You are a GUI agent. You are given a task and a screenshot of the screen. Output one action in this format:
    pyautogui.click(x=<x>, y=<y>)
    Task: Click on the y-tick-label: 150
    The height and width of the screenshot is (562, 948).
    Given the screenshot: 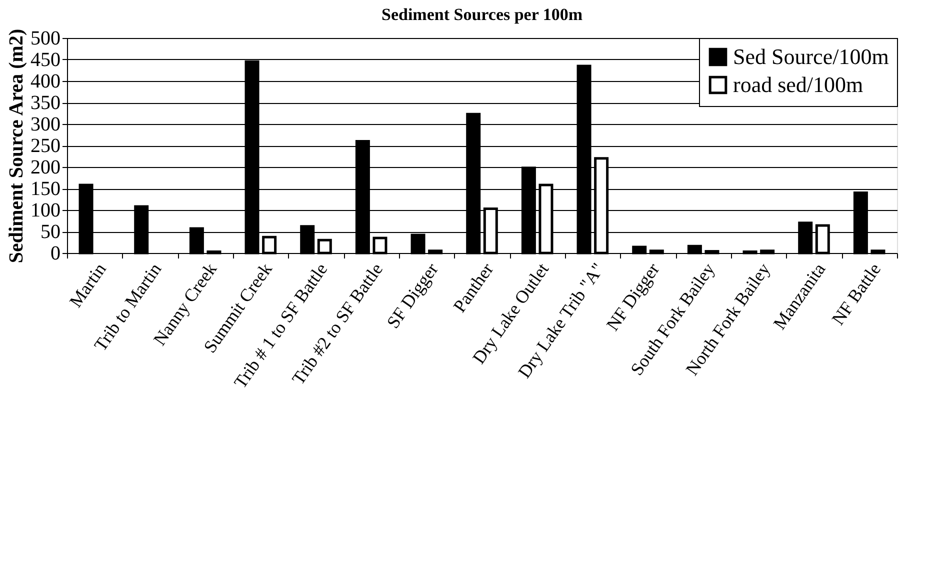 What is the action you would take?
    pyautogui.click(x=45, y=189)
    